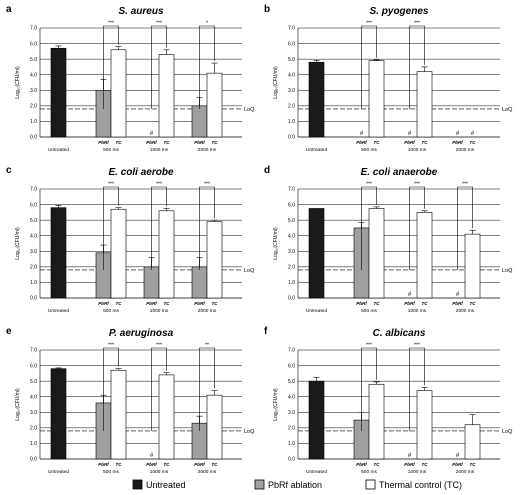 The width and height of the screenshot is (523, 495). What do you see at coordinates (276, 243) in the screenshot?
I see `y-axis-label: Log₁₀(CFU/ml)` at bounding box center [276, 243].